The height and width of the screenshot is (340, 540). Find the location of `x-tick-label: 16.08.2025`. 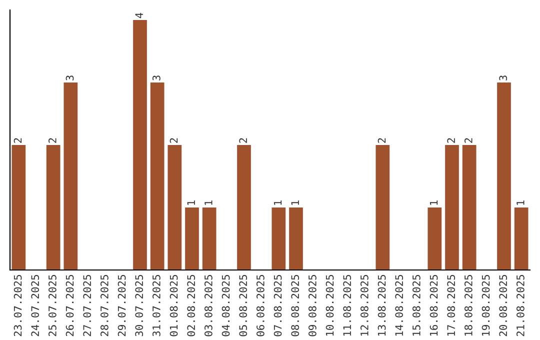

x-tick-label: 16.08.2025 is located at coordinates (434, 305).